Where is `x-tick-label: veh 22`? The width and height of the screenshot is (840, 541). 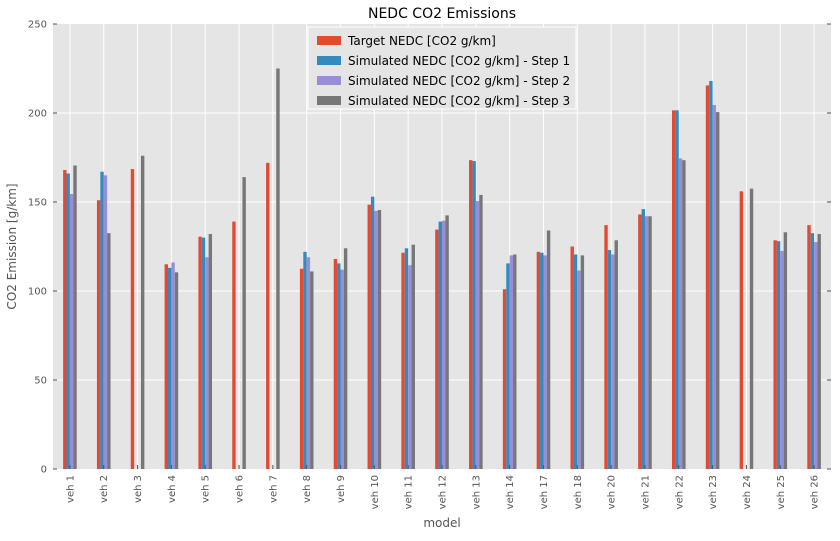
x-tick-label: veh 22 is located at coordinates (679, 492).